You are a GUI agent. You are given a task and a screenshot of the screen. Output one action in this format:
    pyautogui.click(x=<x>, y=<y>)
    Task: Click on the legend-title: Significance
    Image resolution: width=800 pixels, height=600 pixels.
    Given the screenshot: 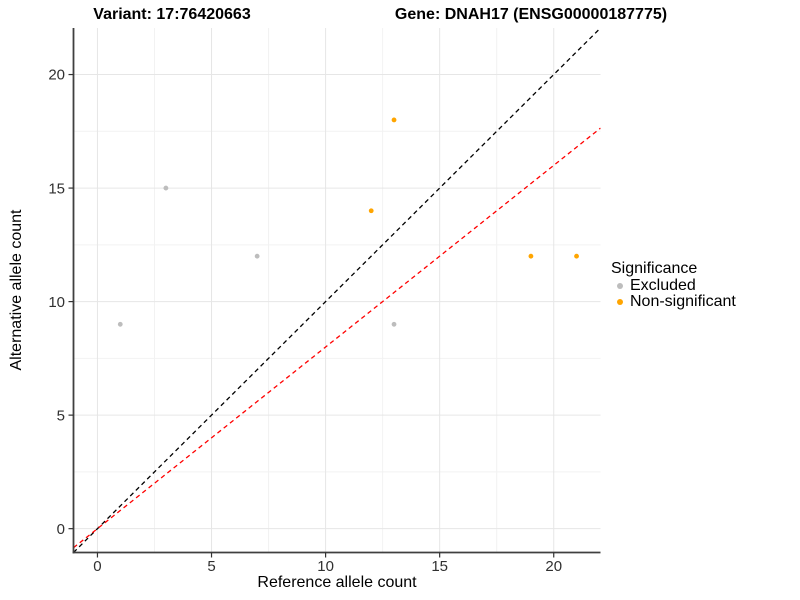 What is the action you would take?
    pyautogui.click(x=654, y=268)
    